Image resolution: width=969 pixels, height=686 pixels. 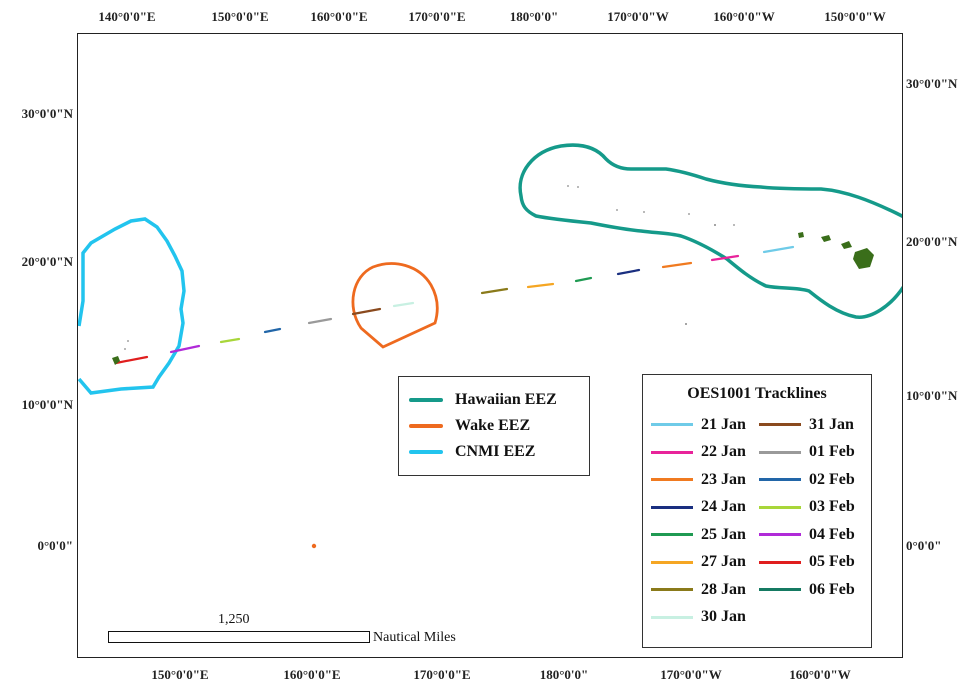 I want to click on track-23-jan, so click(x=677, y=265).